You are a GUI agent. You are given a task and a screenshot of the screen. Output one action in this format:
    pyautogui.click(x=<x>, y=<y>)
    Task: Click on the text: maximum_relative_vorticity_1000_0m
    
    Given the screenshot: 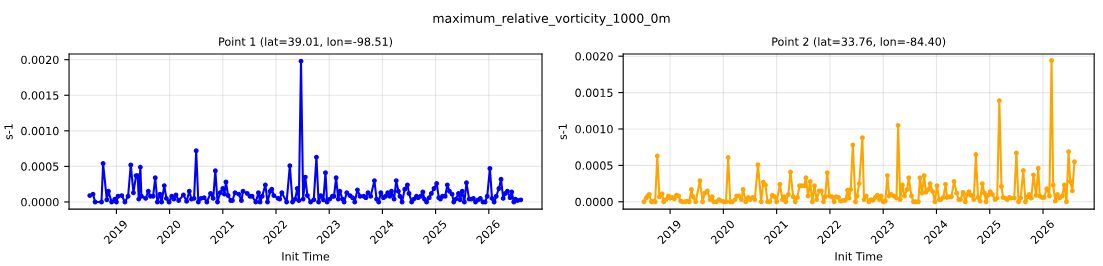 What is the action you would take?
    pyautogui.click(x=551, y=19)
    